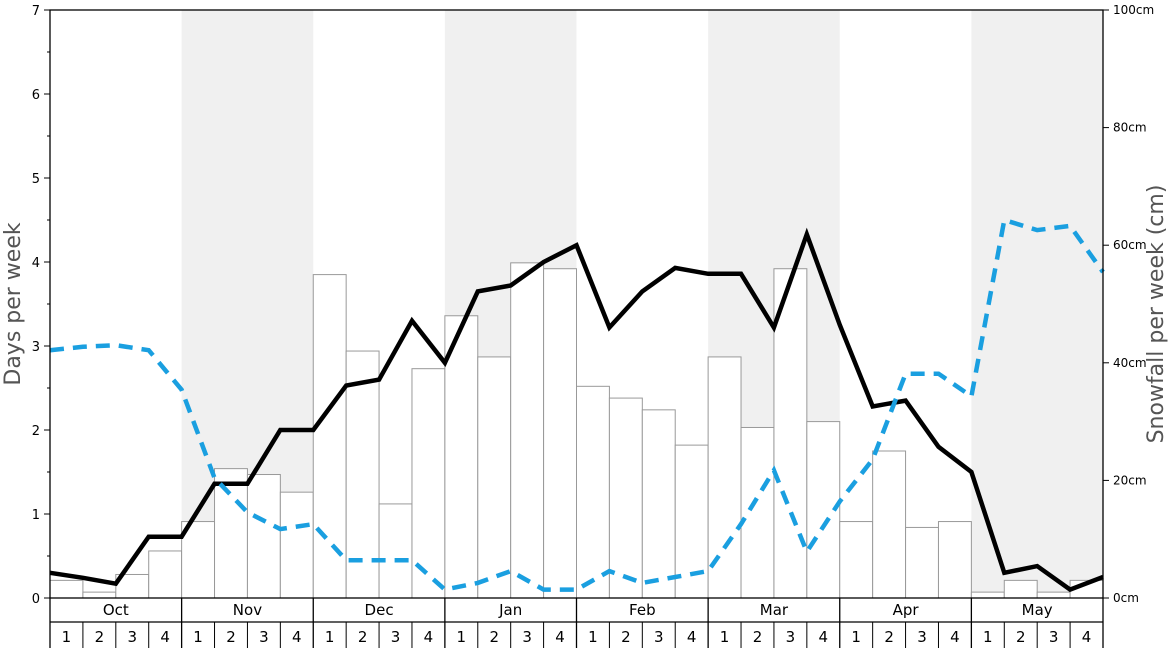 This screenshot has height=648, width=1168. I want to click on y-axis-title-right: Snowfall per week (cm), so click(1156, 314).